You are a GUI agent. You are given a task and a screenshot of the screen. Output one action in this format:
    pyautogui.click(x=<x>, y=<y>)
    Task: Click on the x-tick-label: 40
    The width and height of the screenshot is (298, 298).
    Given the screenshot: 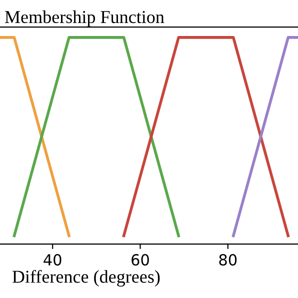 What is the action you would take?
    pyautogui.click(x=53, y=260)
    